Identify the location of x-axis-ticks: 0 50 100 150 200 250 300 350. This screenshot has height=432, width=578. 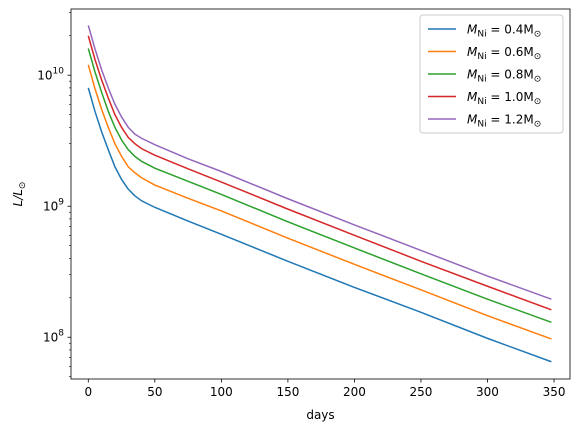
(324, 389).